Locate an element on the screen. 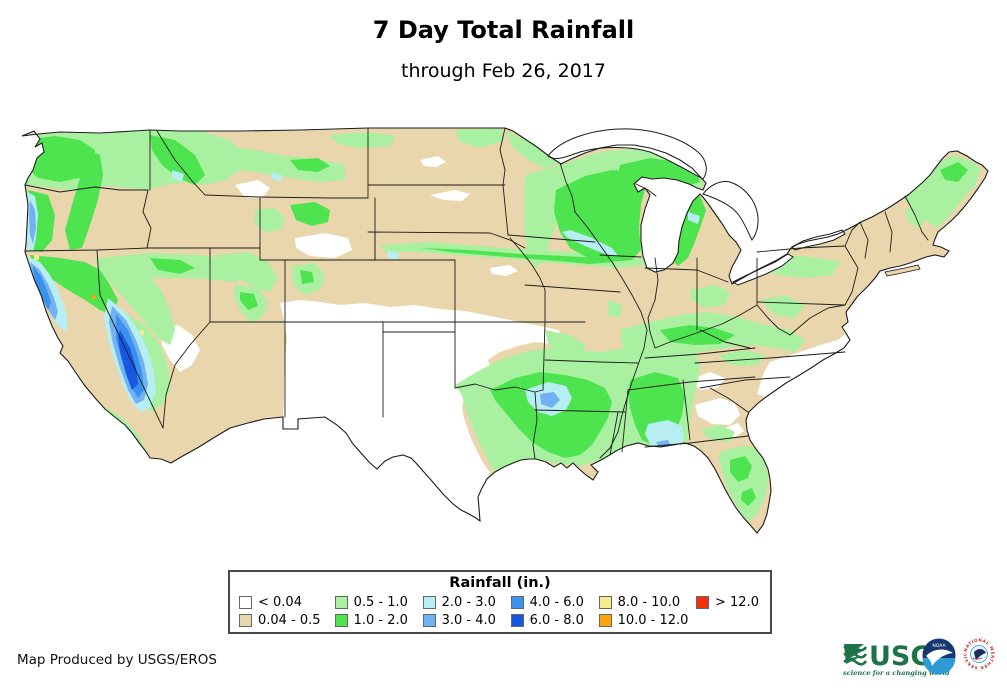 The image size is (1007, 691). legend-label: < 0.04 is located at coordinates (280, 602).